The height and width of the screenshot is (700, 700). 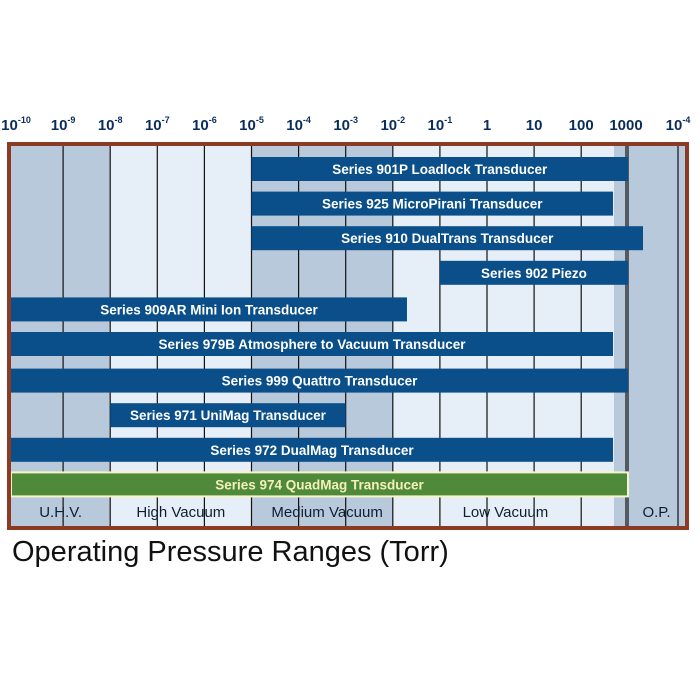 I want to click on series-bar: Series 972 DualMag Transducer, so click(x=312, y=449).